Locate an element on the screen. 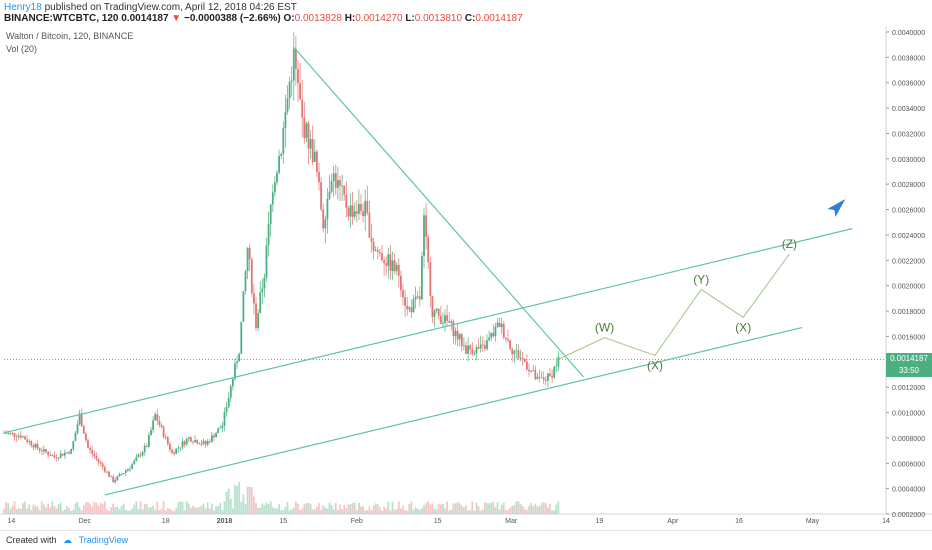  x-tick-label: 15 is located at coordinates (283, 521).